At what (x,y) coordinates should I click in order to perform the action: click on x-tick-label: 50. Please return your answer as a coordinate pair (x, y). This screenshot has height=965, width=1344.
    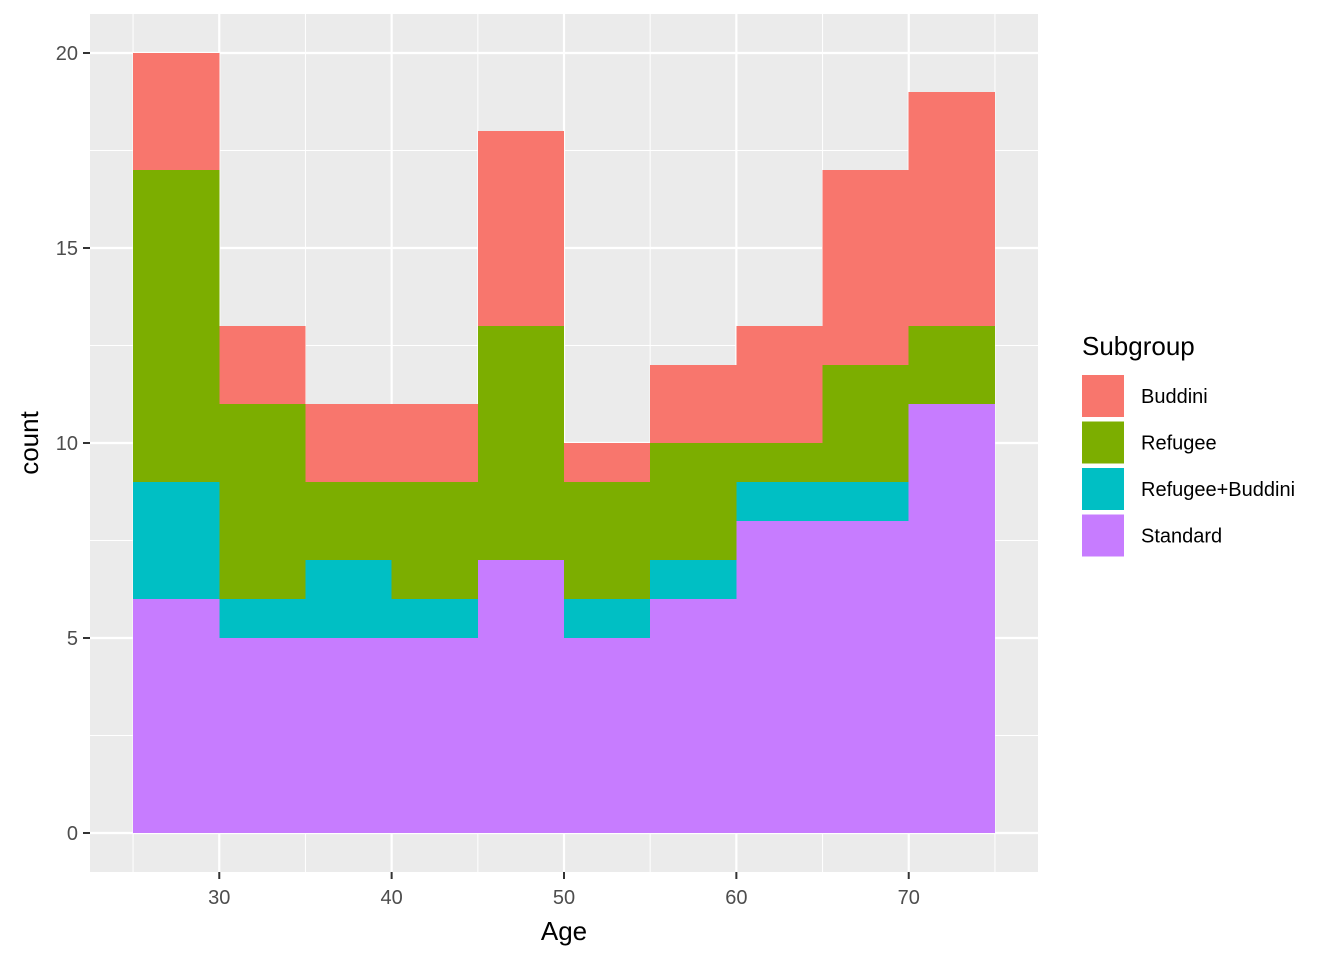
    Looking at the image, I should click on (564, 898).